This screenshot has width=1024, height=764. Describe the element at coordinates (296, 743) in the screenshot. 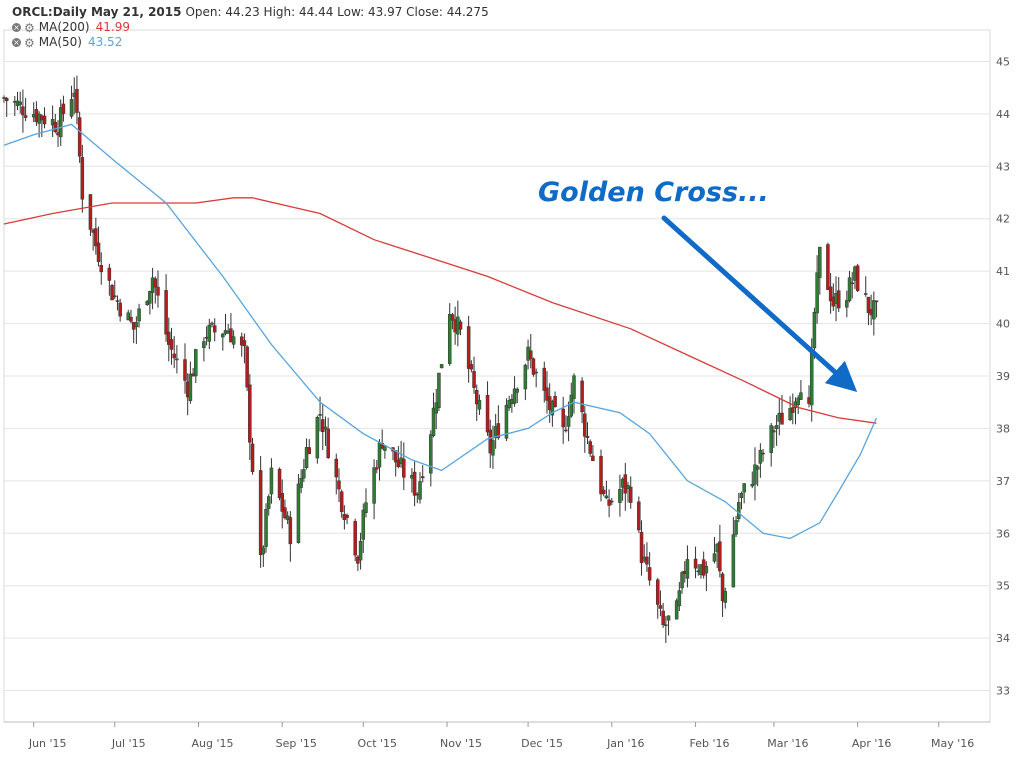

I see `x-tick-label: Sep '15` at that location.